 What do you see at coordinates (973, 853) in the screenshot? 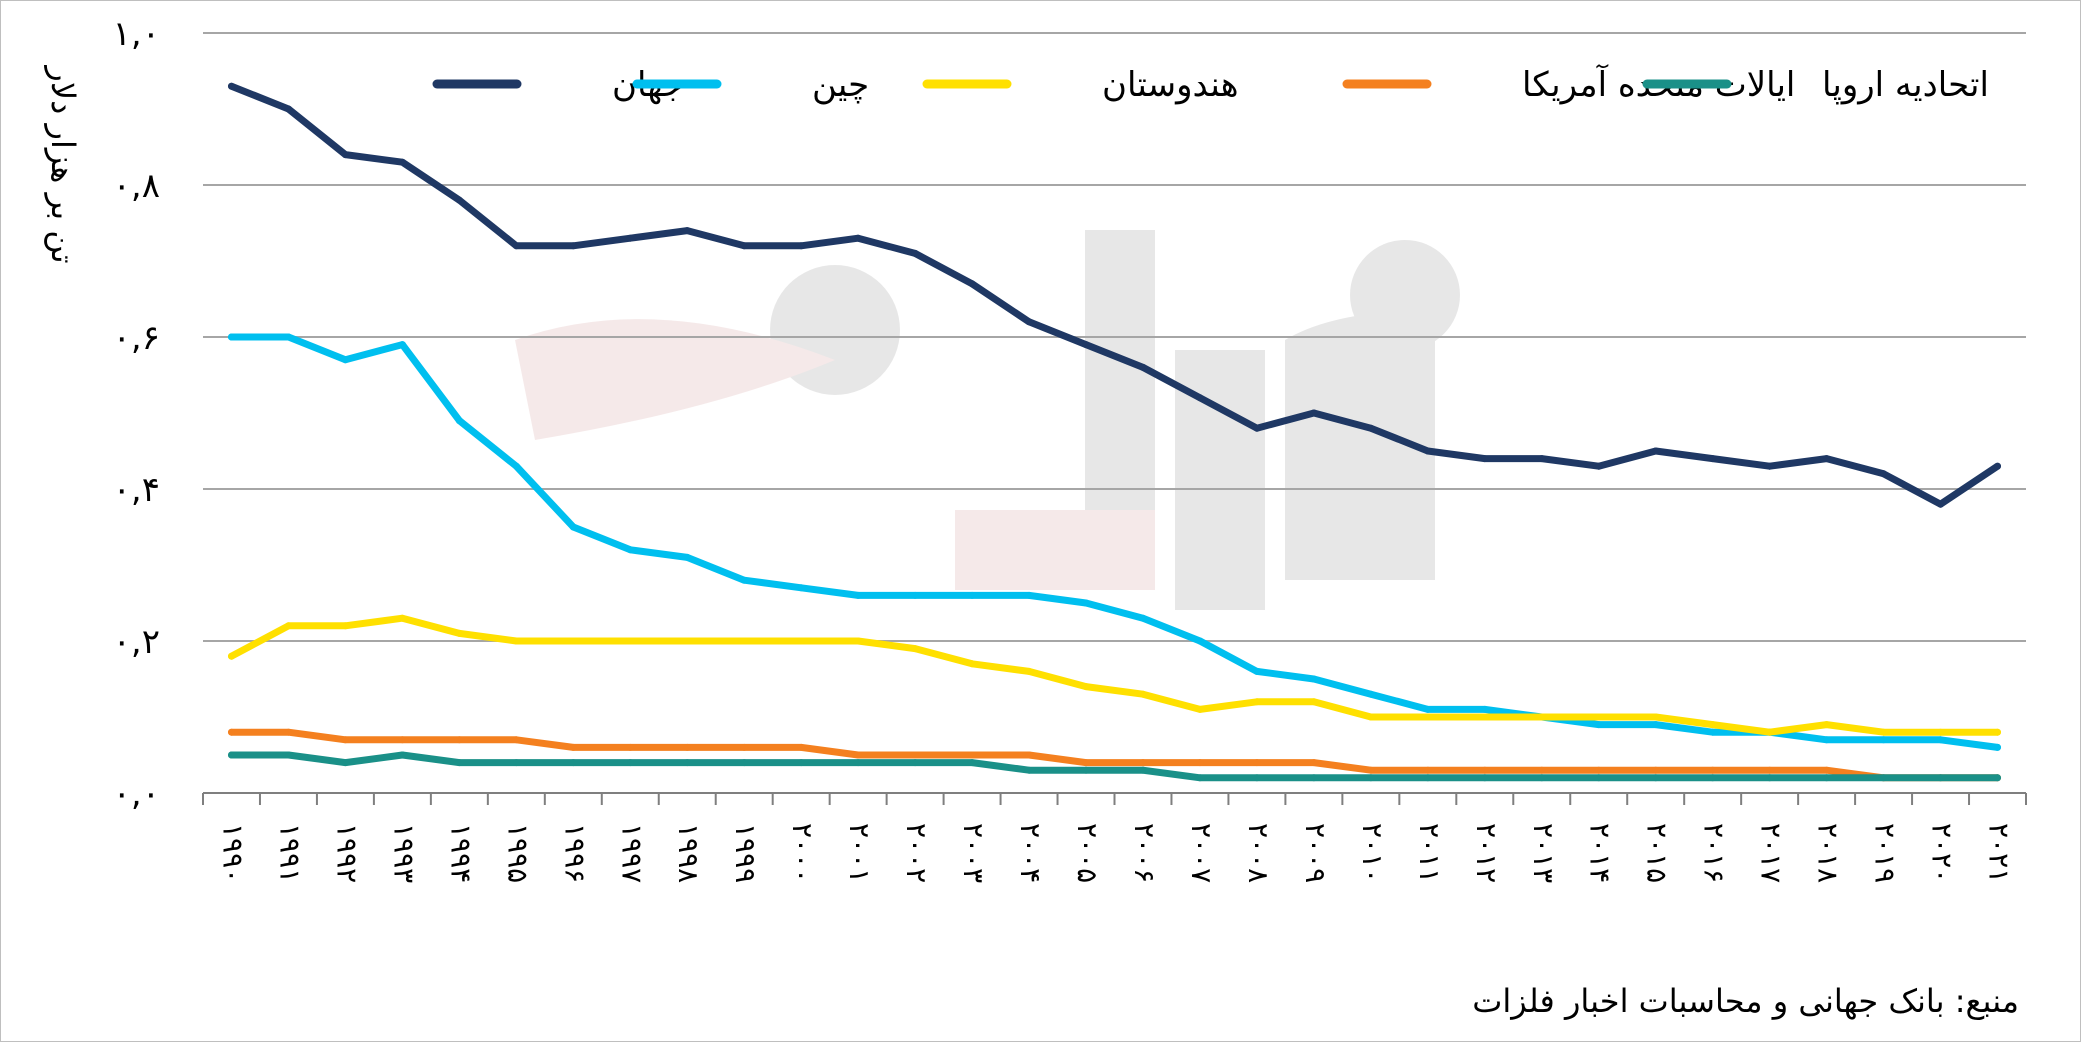
I see `x-tick-label: ۲۰۰۳` at bounding box center [973, 853].